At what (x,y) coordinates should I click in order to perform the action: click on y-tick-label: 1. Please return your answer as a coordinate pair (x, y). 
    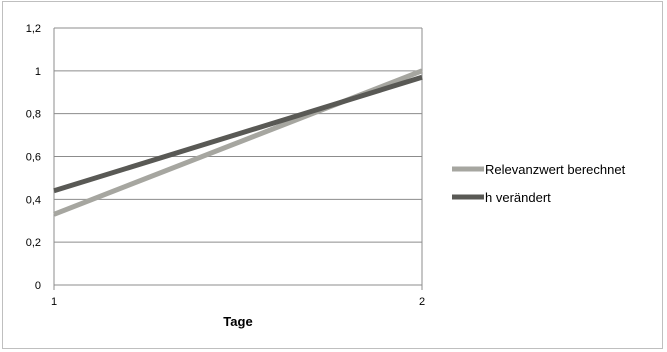
    Looking at the image, I should click on (38, 72).